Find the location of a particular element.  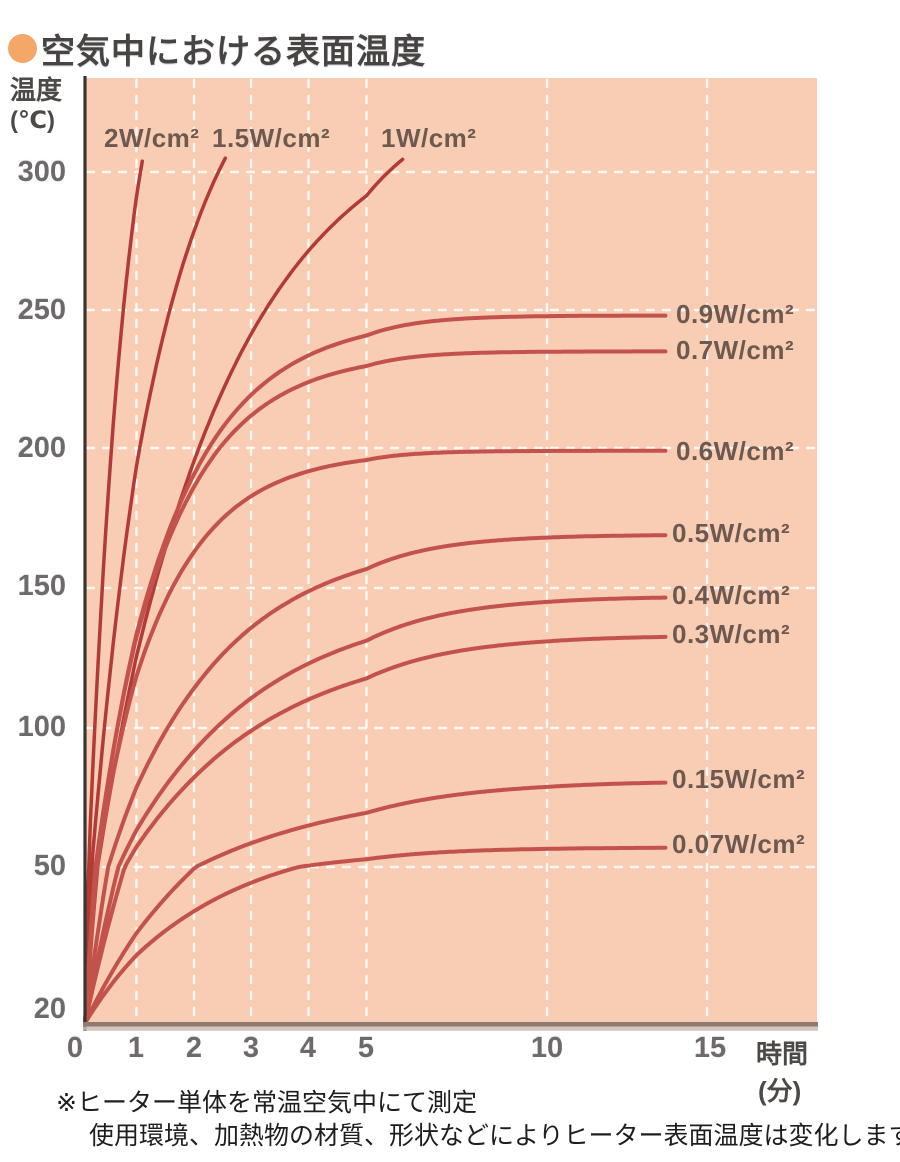

y-tick-50: 50 is located at coordinates (49, 866).